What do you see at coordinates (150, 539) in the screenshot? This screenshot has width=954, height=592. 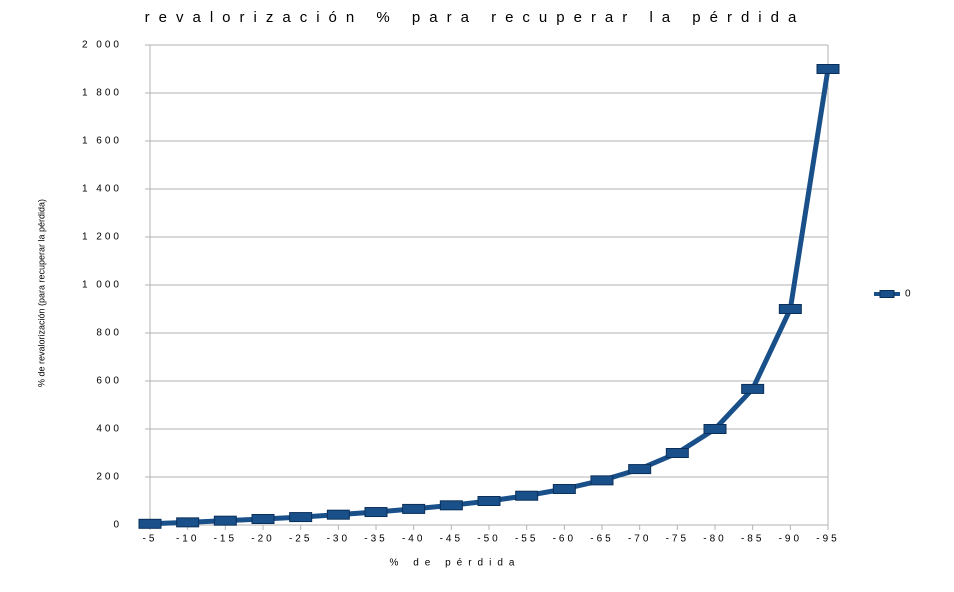 I see `x-tick-label: -5` at bounding box center [150, 539].